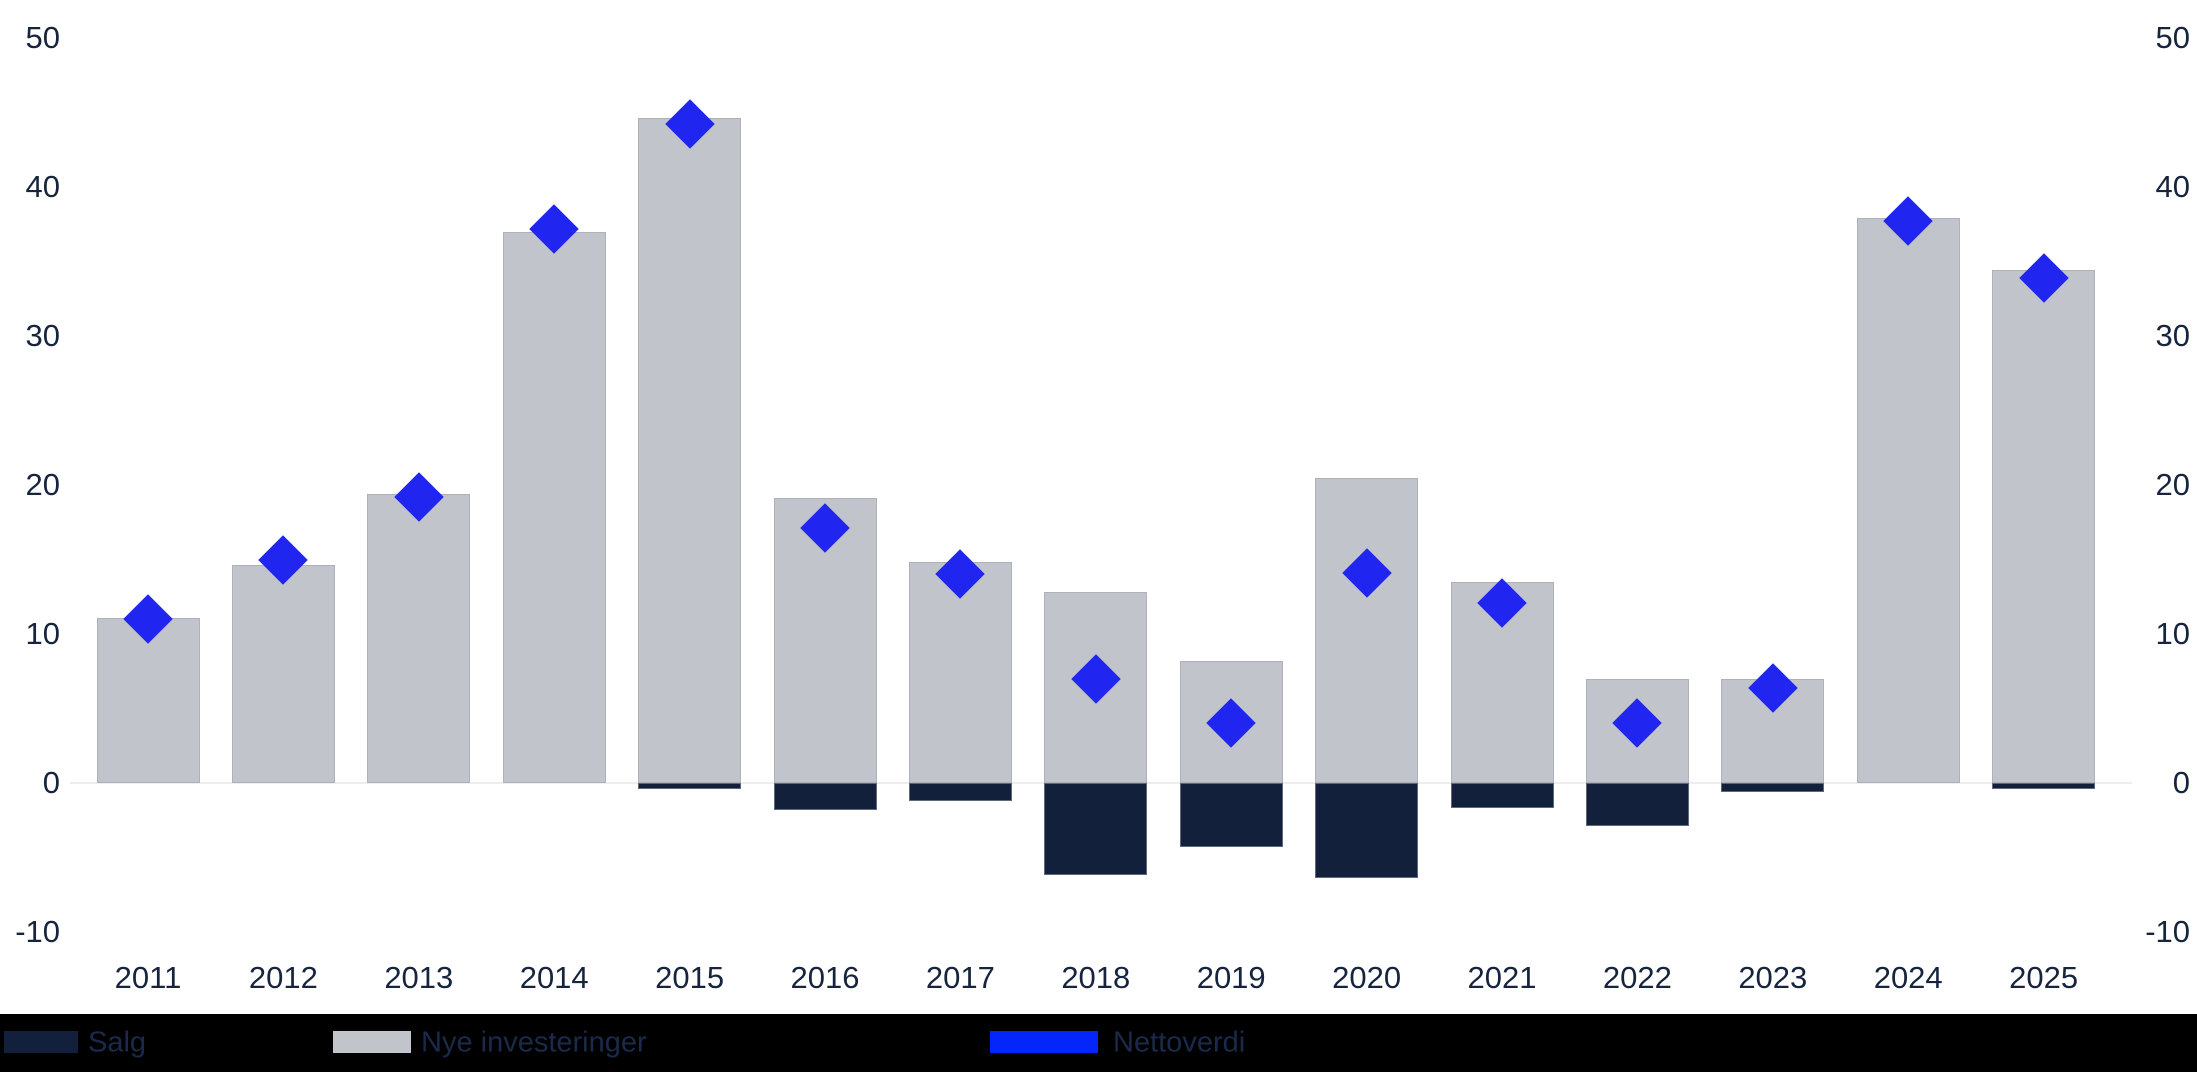 This screenshot has width=2197, height=1072. I want to click on y-axis-tick-right: 50, so click(2172, 37).